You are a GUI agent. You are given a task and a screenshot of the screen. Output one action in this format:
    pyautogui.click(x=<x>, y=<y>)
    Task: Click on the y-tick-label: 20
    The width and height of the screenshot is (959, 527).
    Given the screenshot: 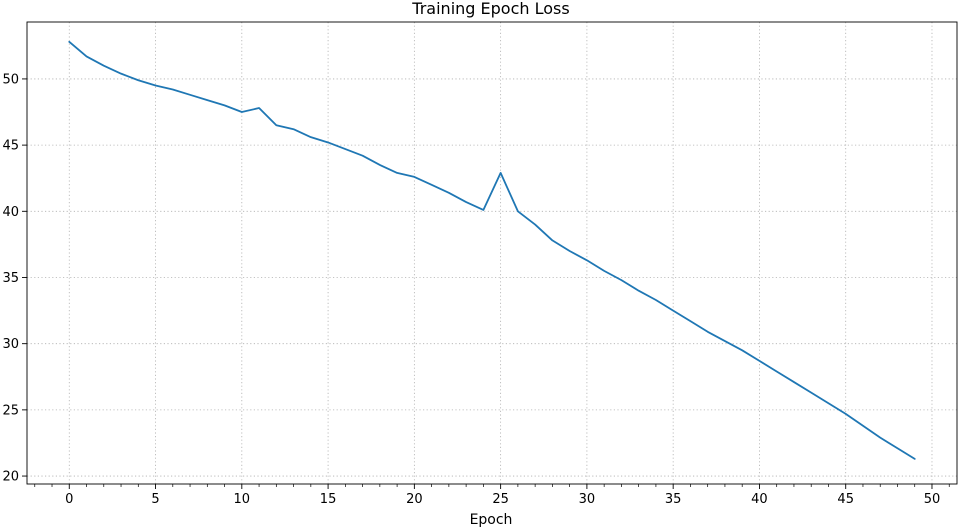 What is the action you would take?
    pyautogui.click(x=10, y=477)
    